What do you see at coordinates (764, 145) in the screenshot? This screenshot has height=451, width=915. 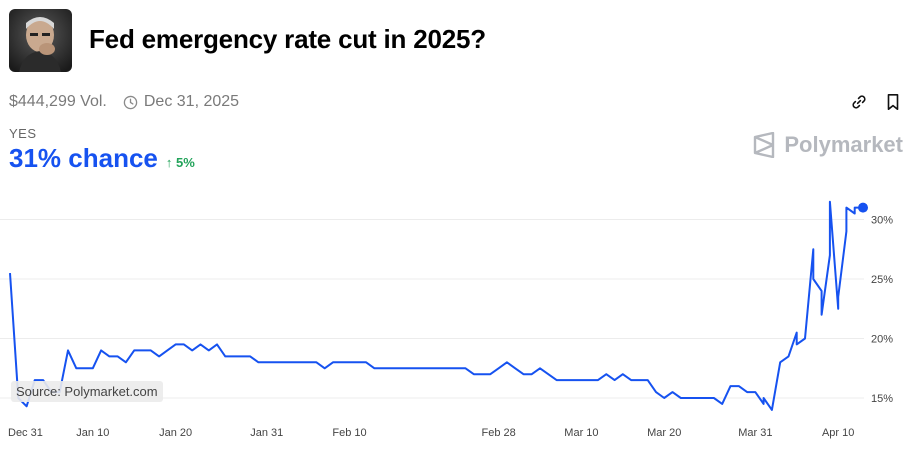 I see `polymarket-logo-icon` at bounding box center [764, 145].